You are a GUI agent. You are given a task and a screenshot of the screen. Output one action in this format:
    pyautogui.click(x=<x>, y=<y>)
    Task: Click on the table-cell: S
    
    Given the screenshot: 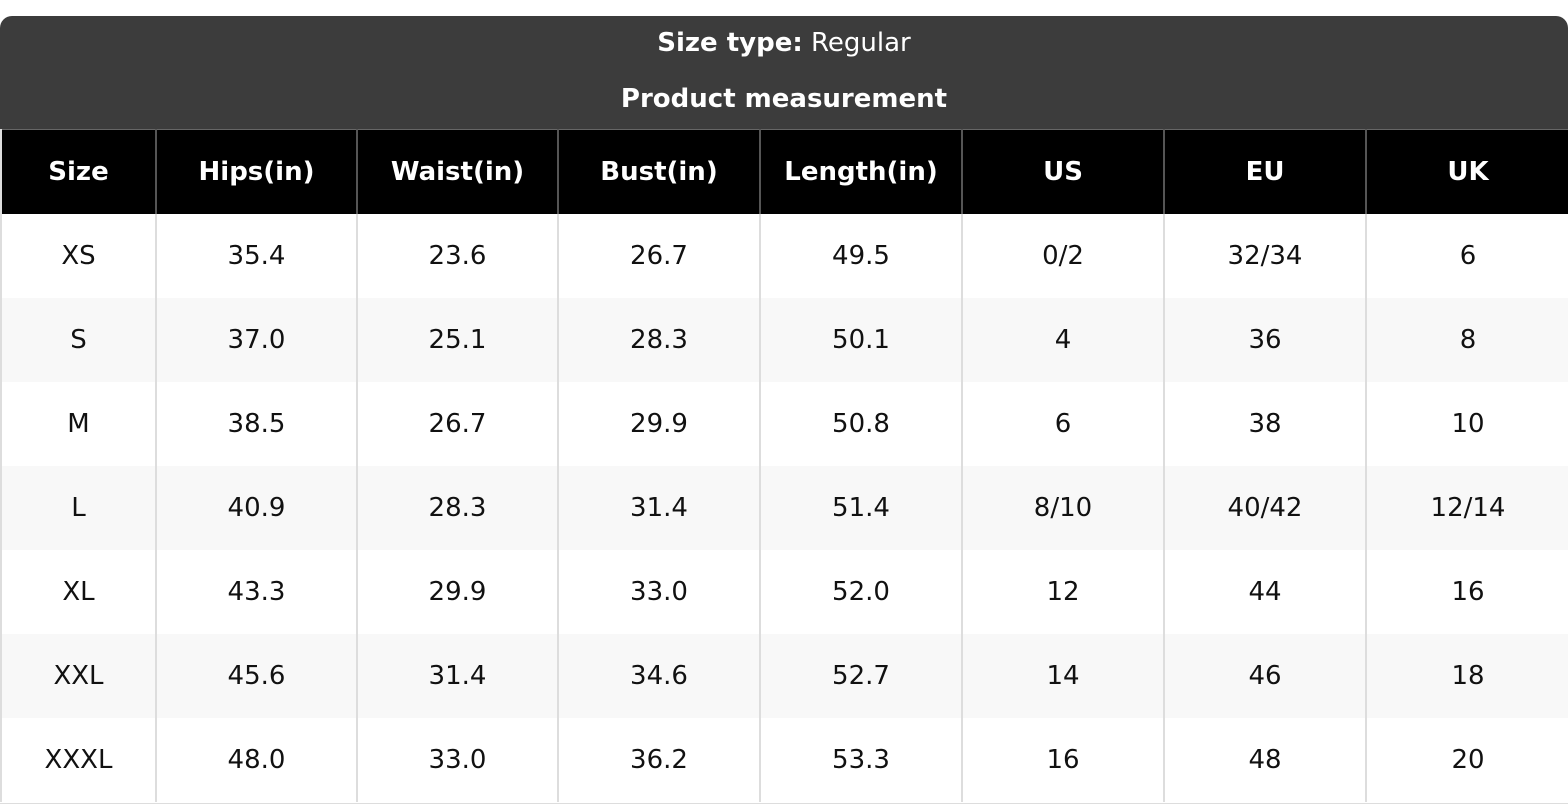 What is the action you would take?
    pyautogui.click(x=78, y=339)
    